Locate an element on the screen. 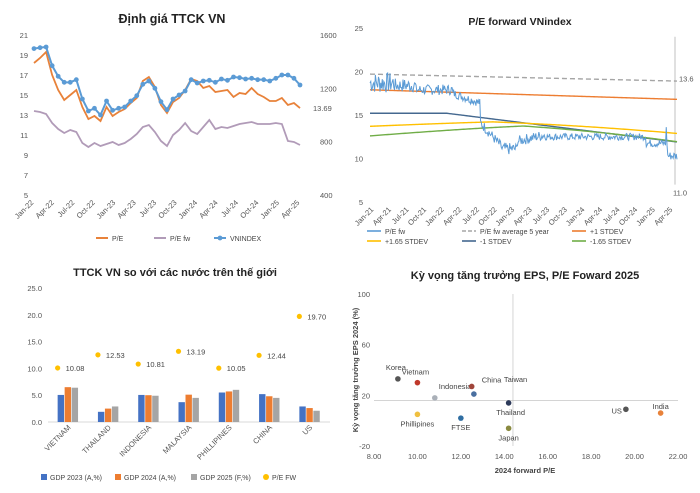 The height and width of the screenshot is (493, 700). y-left-tick-label: 11 is located at coordinates (24, 135).